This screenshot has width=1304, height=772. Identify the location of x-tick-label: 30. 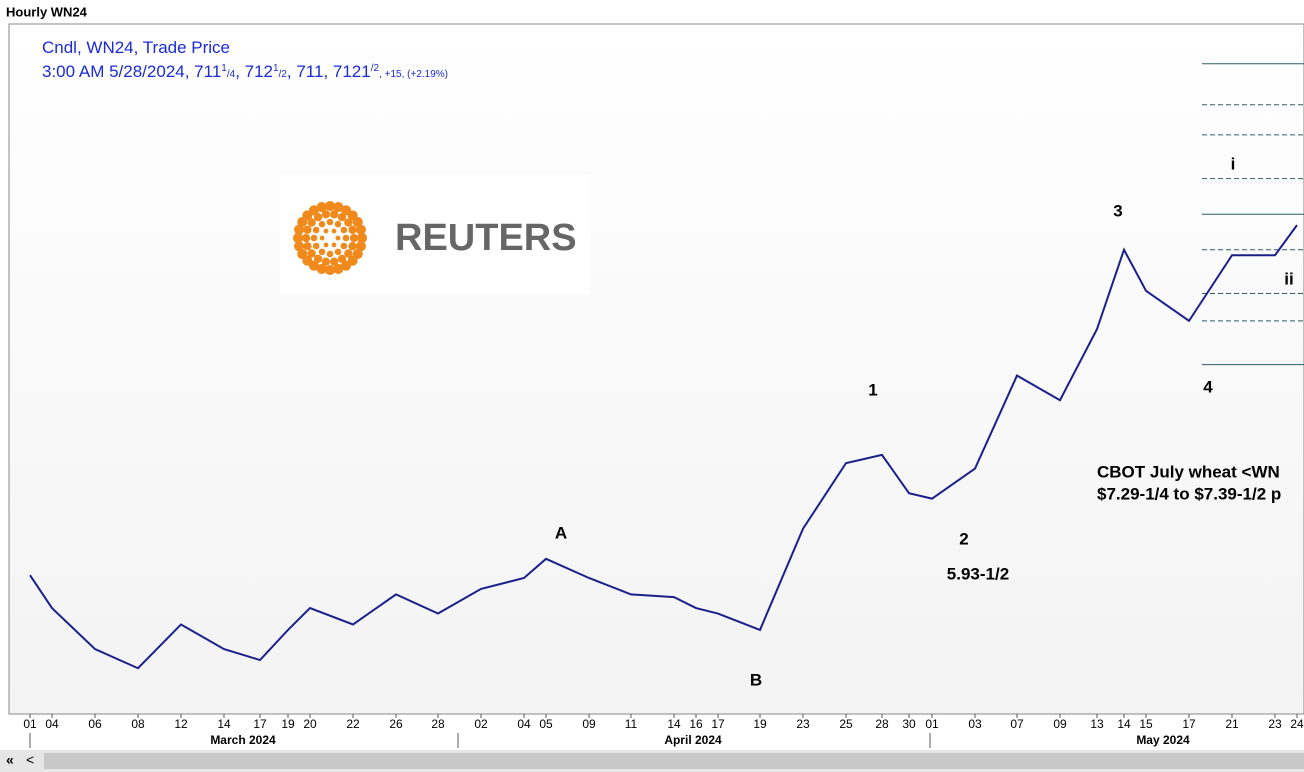
(909, 724).